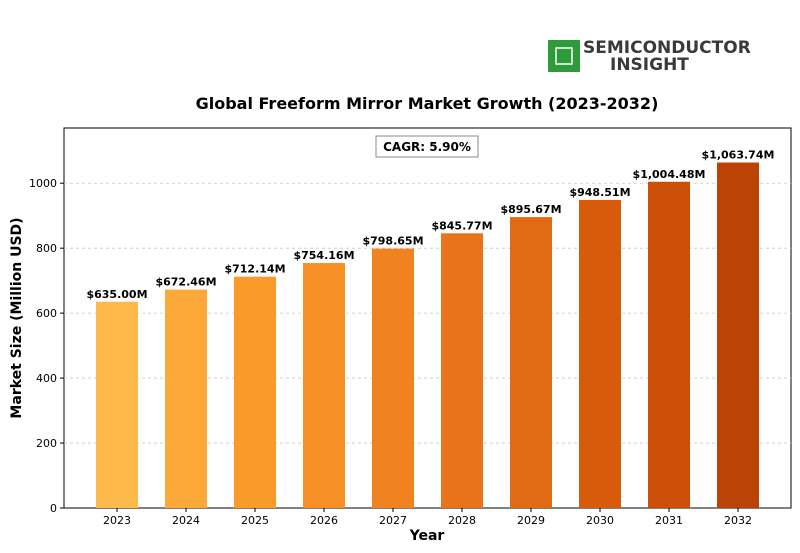  I want to click on bar-2029, so click(531, 362).